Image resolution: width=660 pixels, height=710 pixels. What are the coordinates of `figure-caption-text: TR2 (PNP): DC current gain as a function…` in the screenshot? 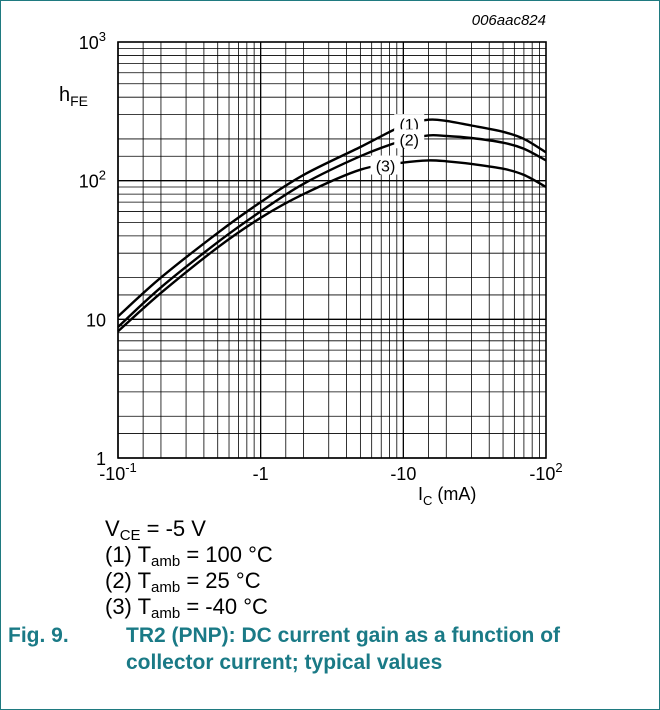 It's located at (343, 649).